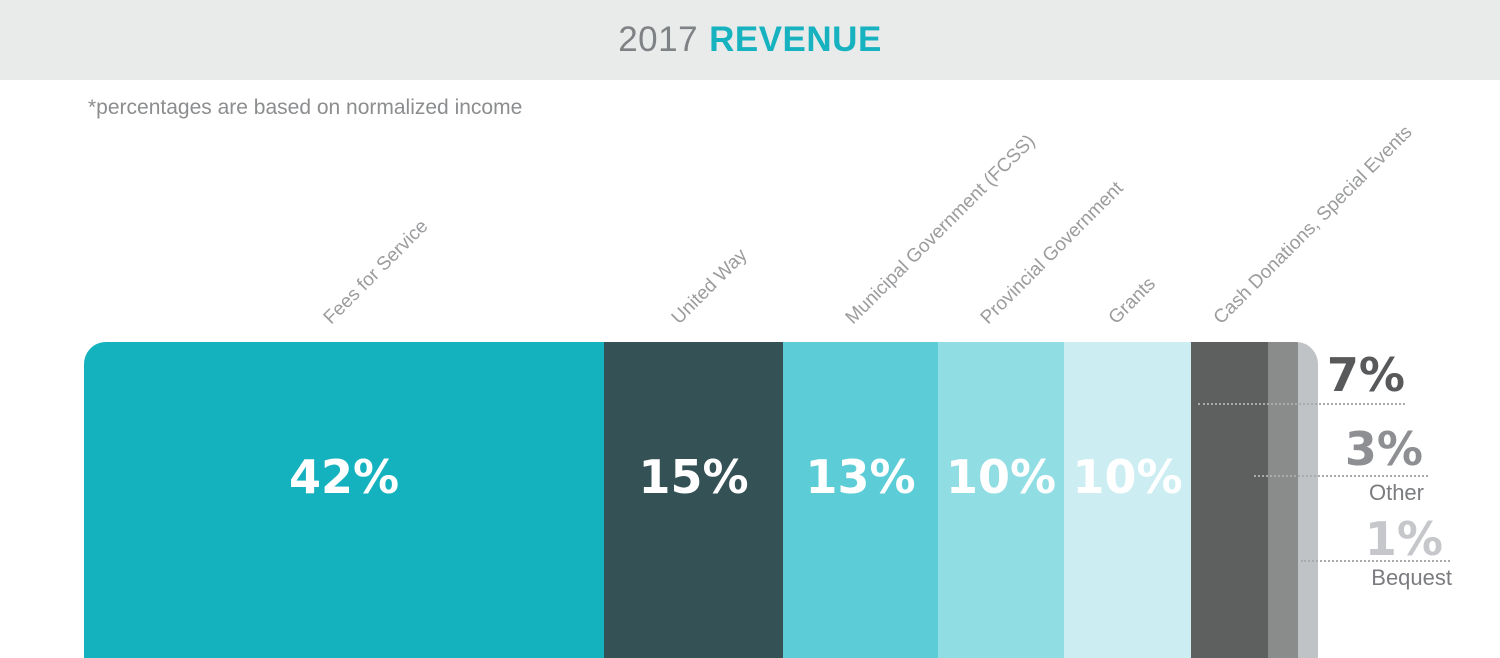 This screenshot has height=658, width=1500. I want to click on bar-segment-bequest, so click(1308, 500).